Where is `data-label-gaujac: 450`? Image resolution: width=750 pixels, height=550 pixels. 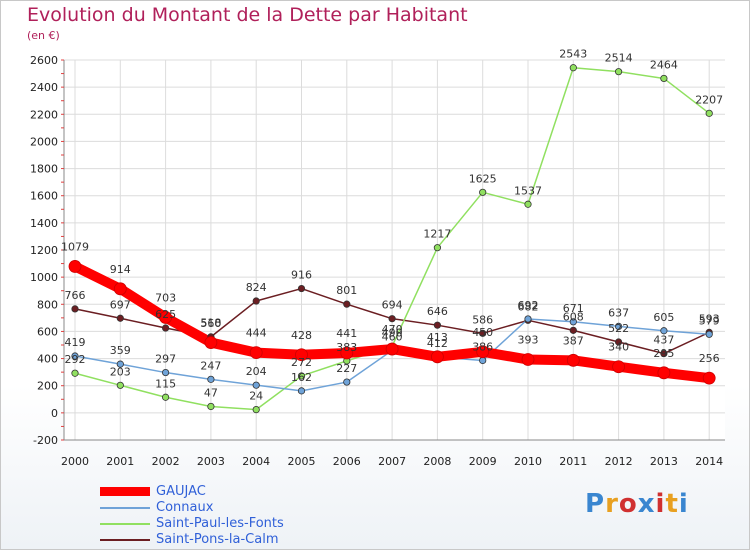 data-label-gaujac: 450 is located at coordinates (482, 332).